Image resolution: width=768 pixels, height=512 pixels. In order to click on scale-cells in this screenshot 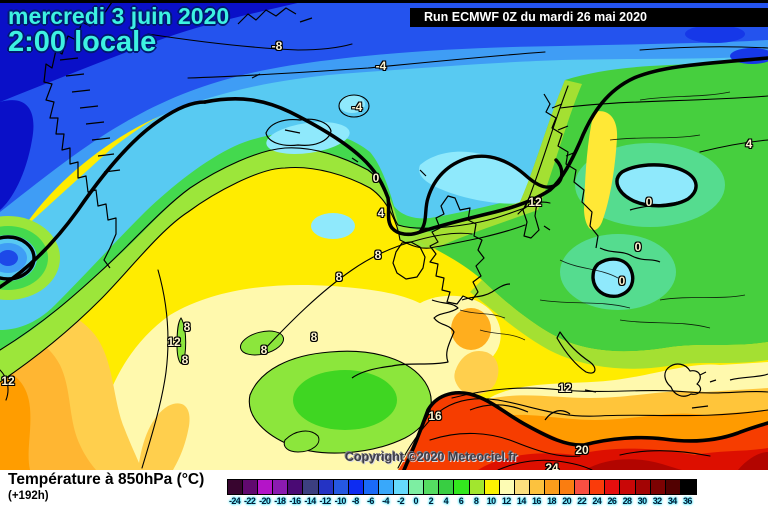, I will do `click(462, 487)`.